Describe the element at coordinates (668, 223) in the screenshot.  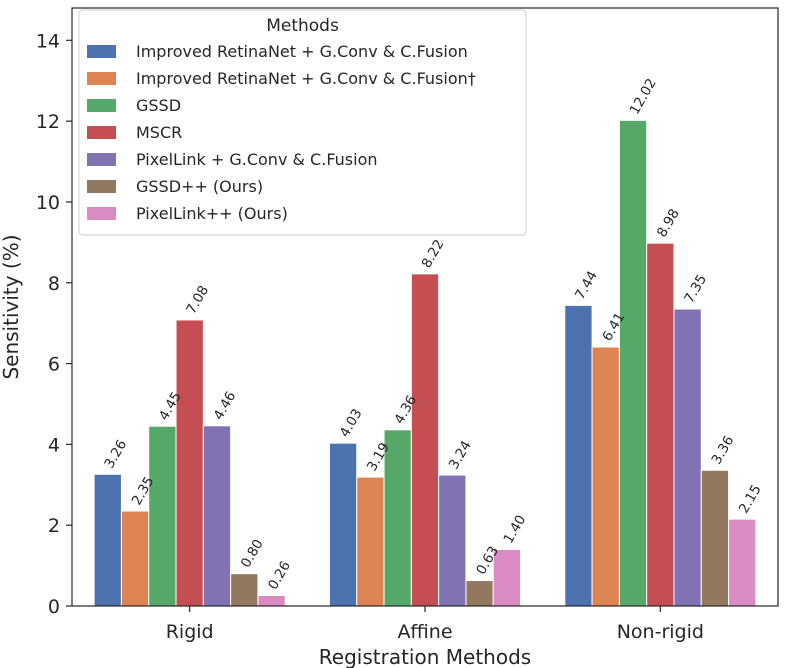
I see `bar-value-label: 8.98` at that location.